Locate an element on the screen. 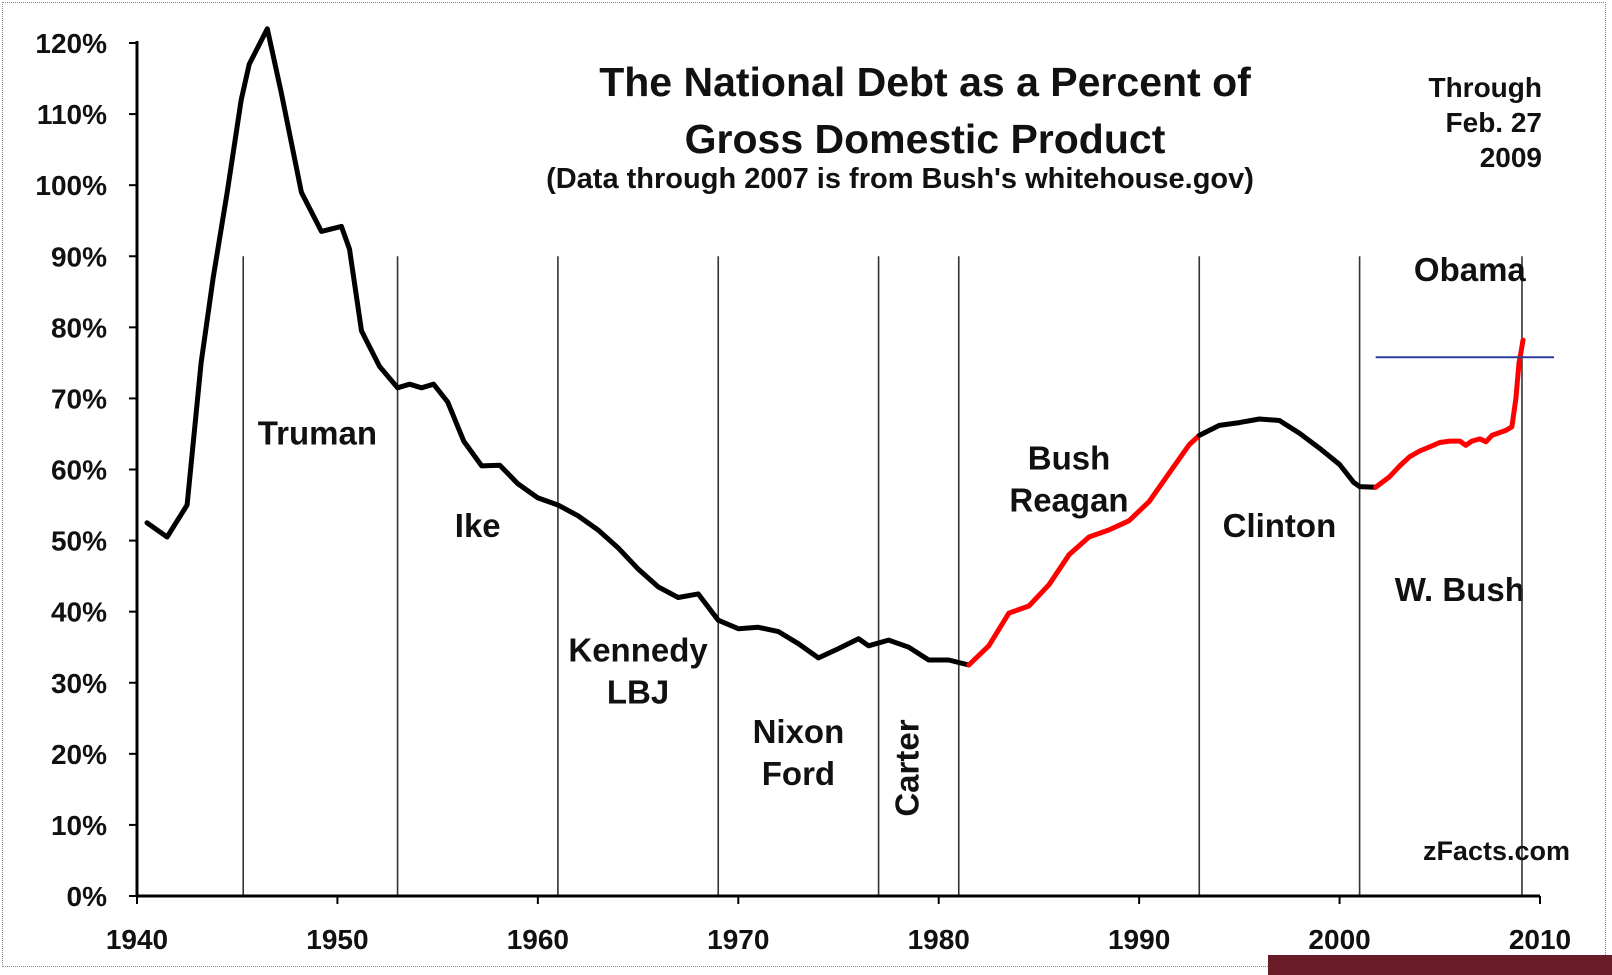 Image resolution: width=1612 pixels, height=975 pixels. y-tick-label: 100% is located at coordinates (71, 185).